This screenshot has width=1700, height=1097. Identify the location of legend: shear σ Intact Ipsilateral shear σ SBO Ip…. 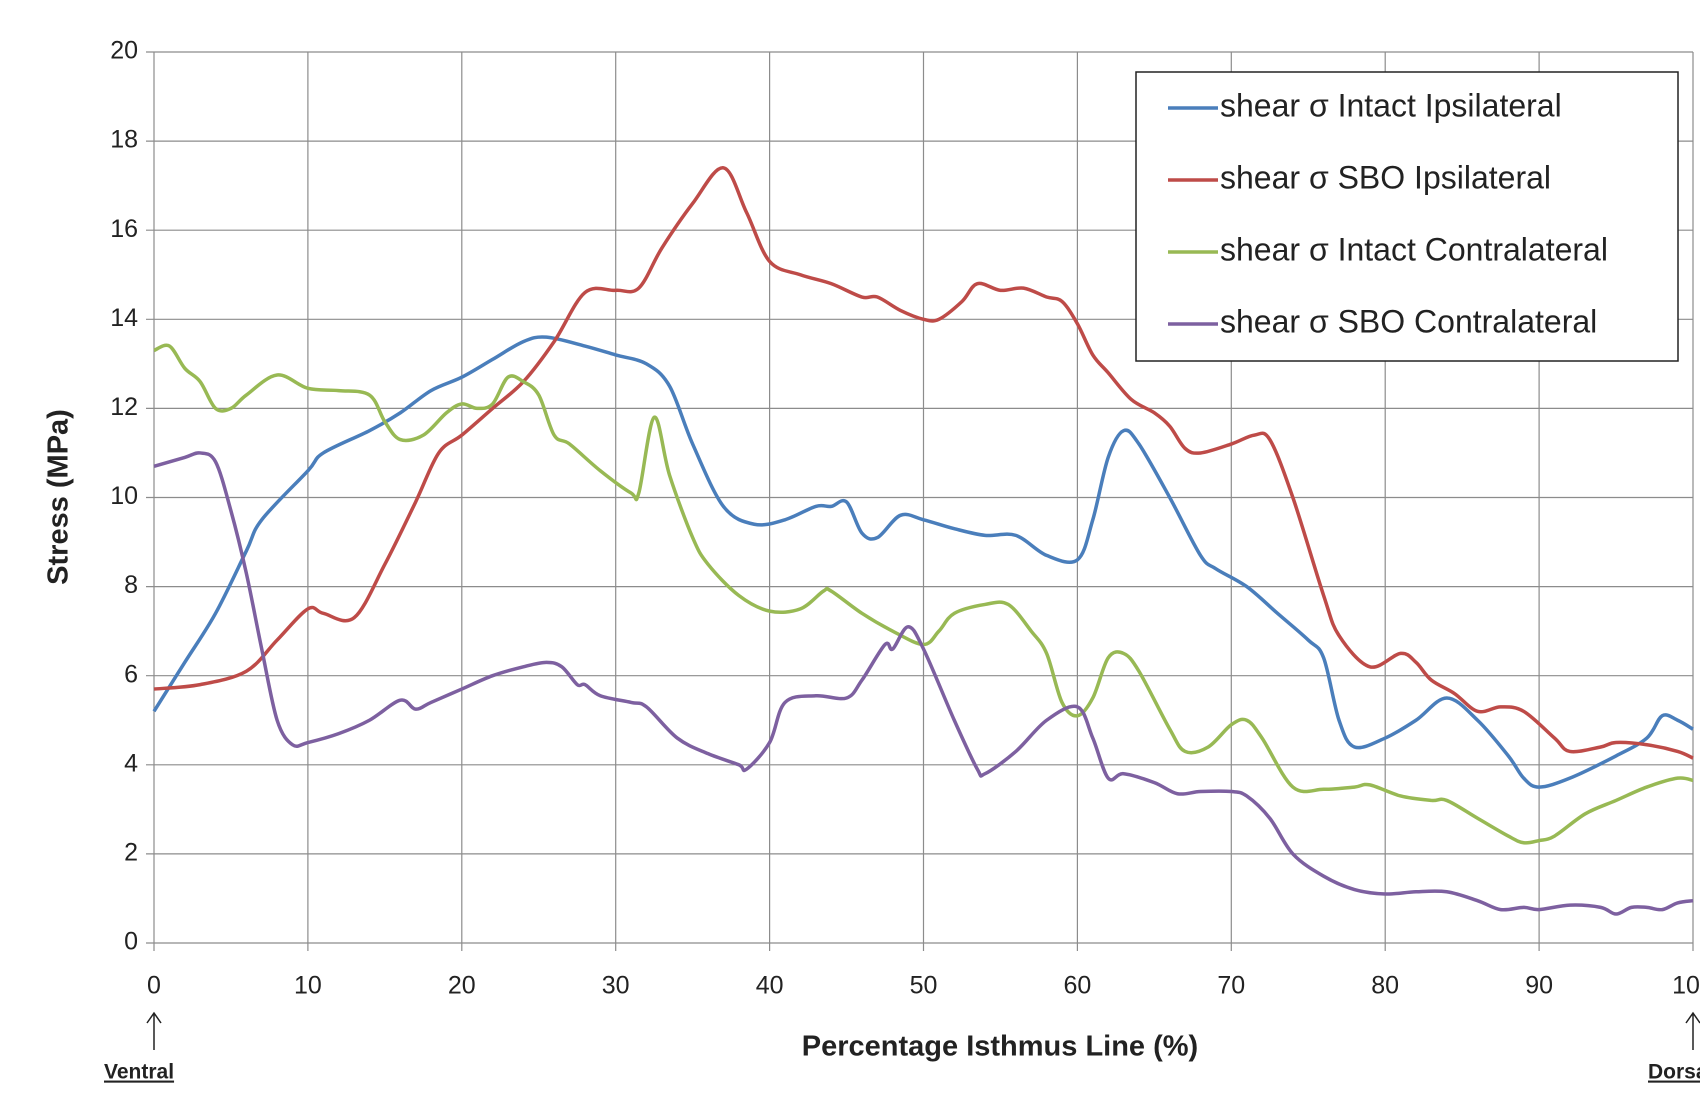
(1407, 216).